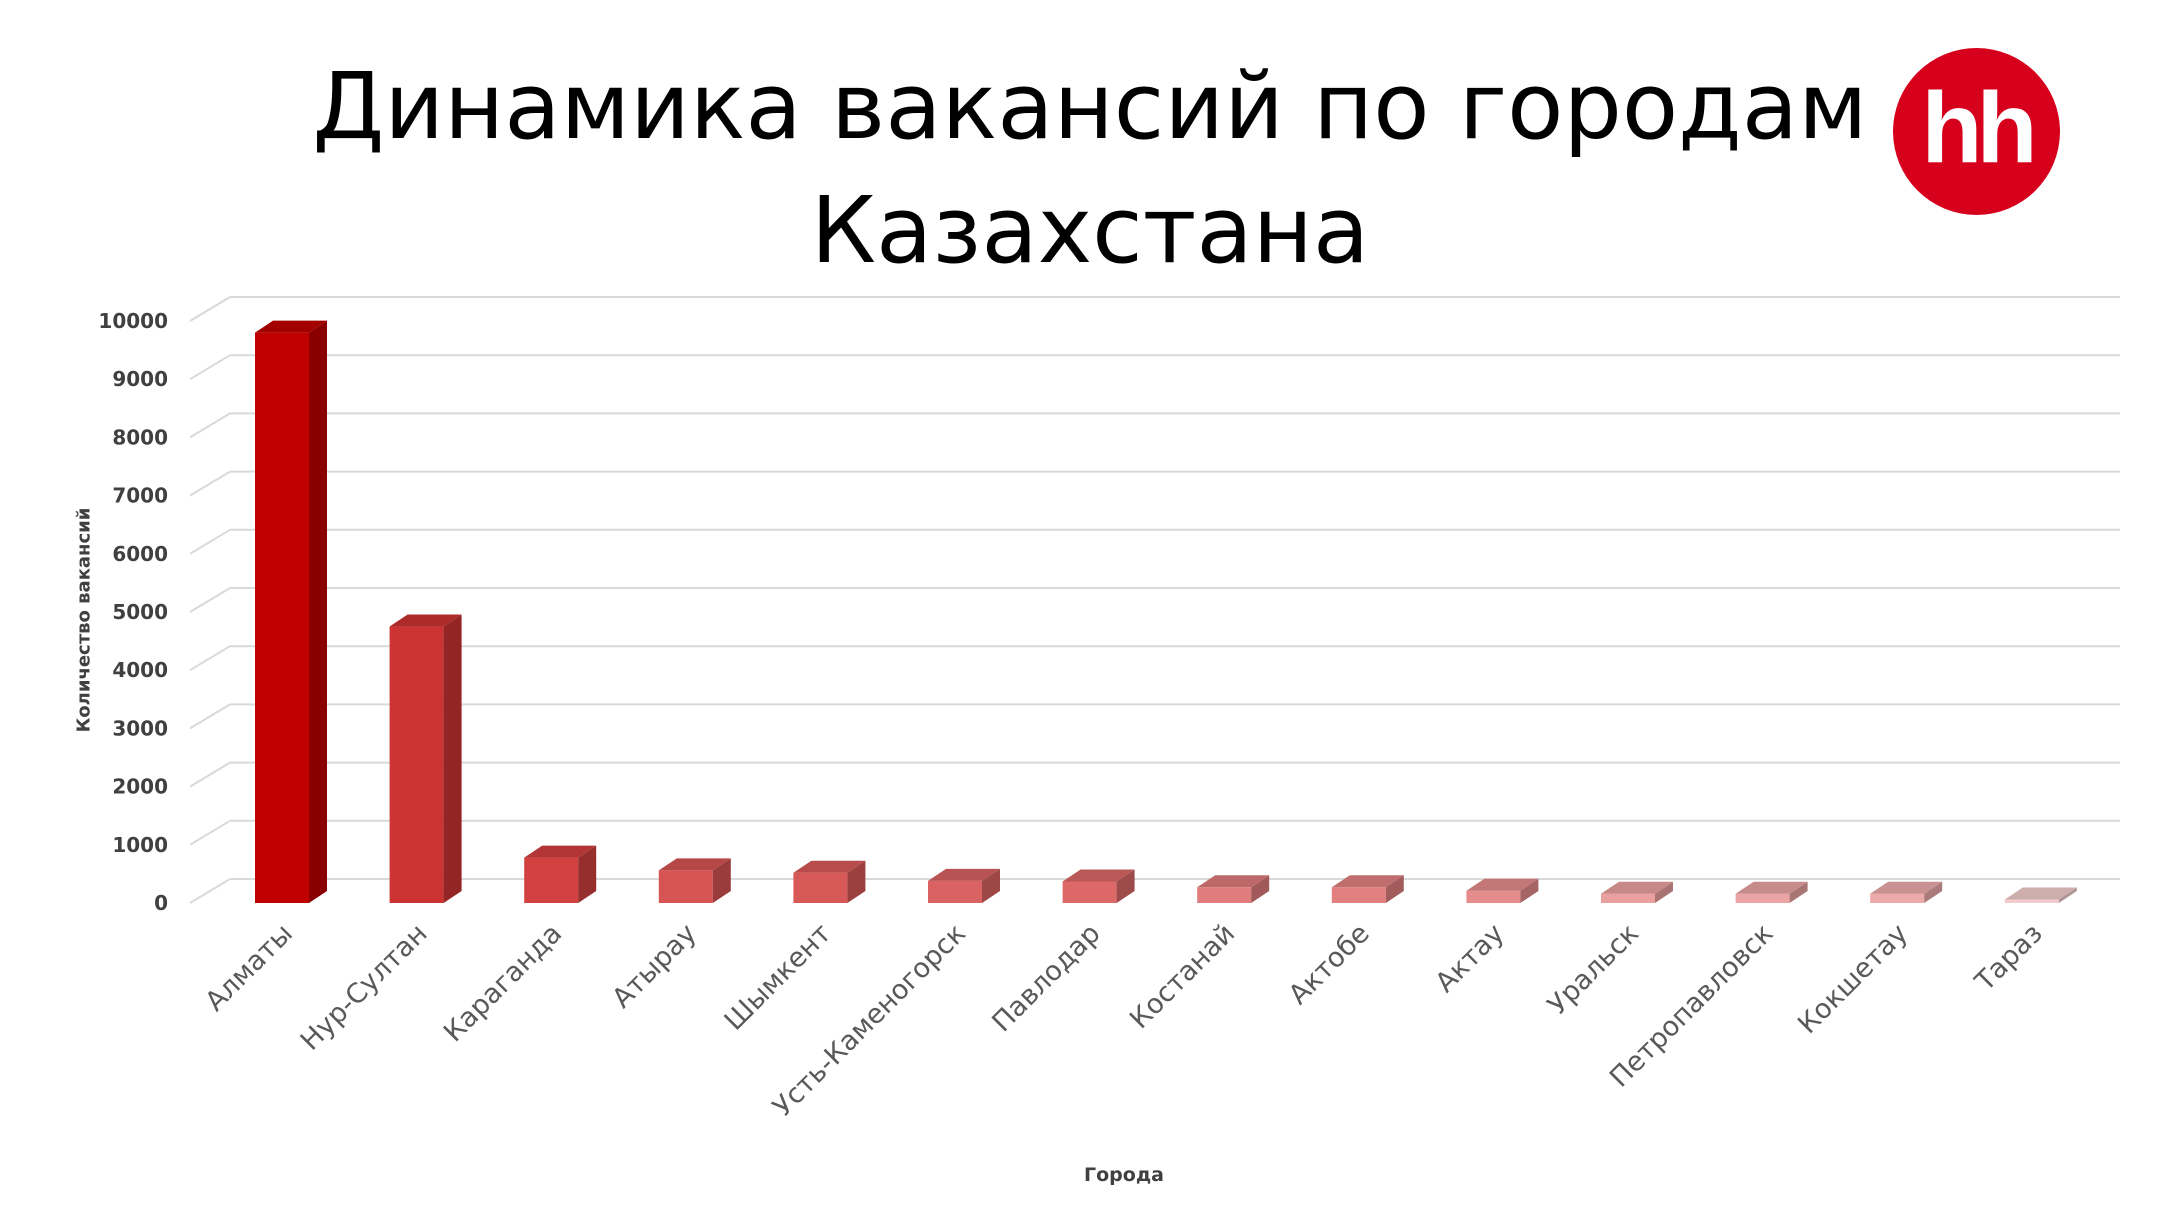 This screenshot has width=2160, height=1218. I want to click on chart-title: Динамика вакансий по городам Казахстана, so click(1090, 168).